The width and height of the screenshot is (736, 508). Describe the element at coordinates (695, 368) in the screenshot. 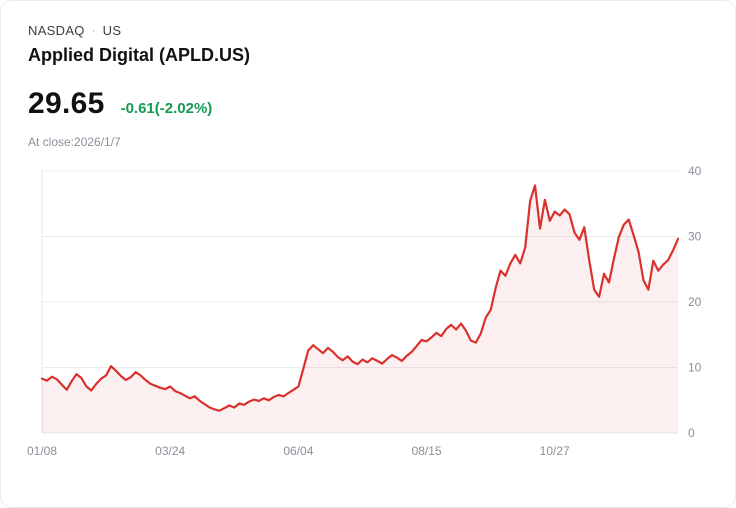

I see `svg-text: 10` at that location.